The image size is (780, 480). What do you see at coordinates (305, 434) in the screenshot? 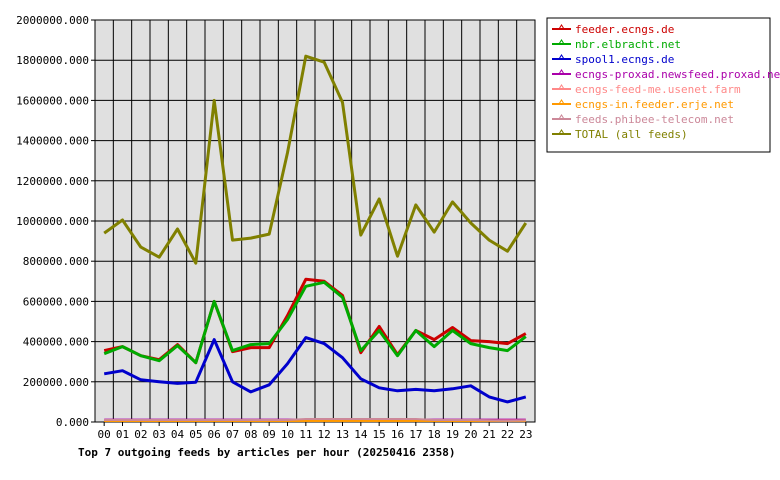
I see `x-tick-label: 11` at bounding box center [305, 434].